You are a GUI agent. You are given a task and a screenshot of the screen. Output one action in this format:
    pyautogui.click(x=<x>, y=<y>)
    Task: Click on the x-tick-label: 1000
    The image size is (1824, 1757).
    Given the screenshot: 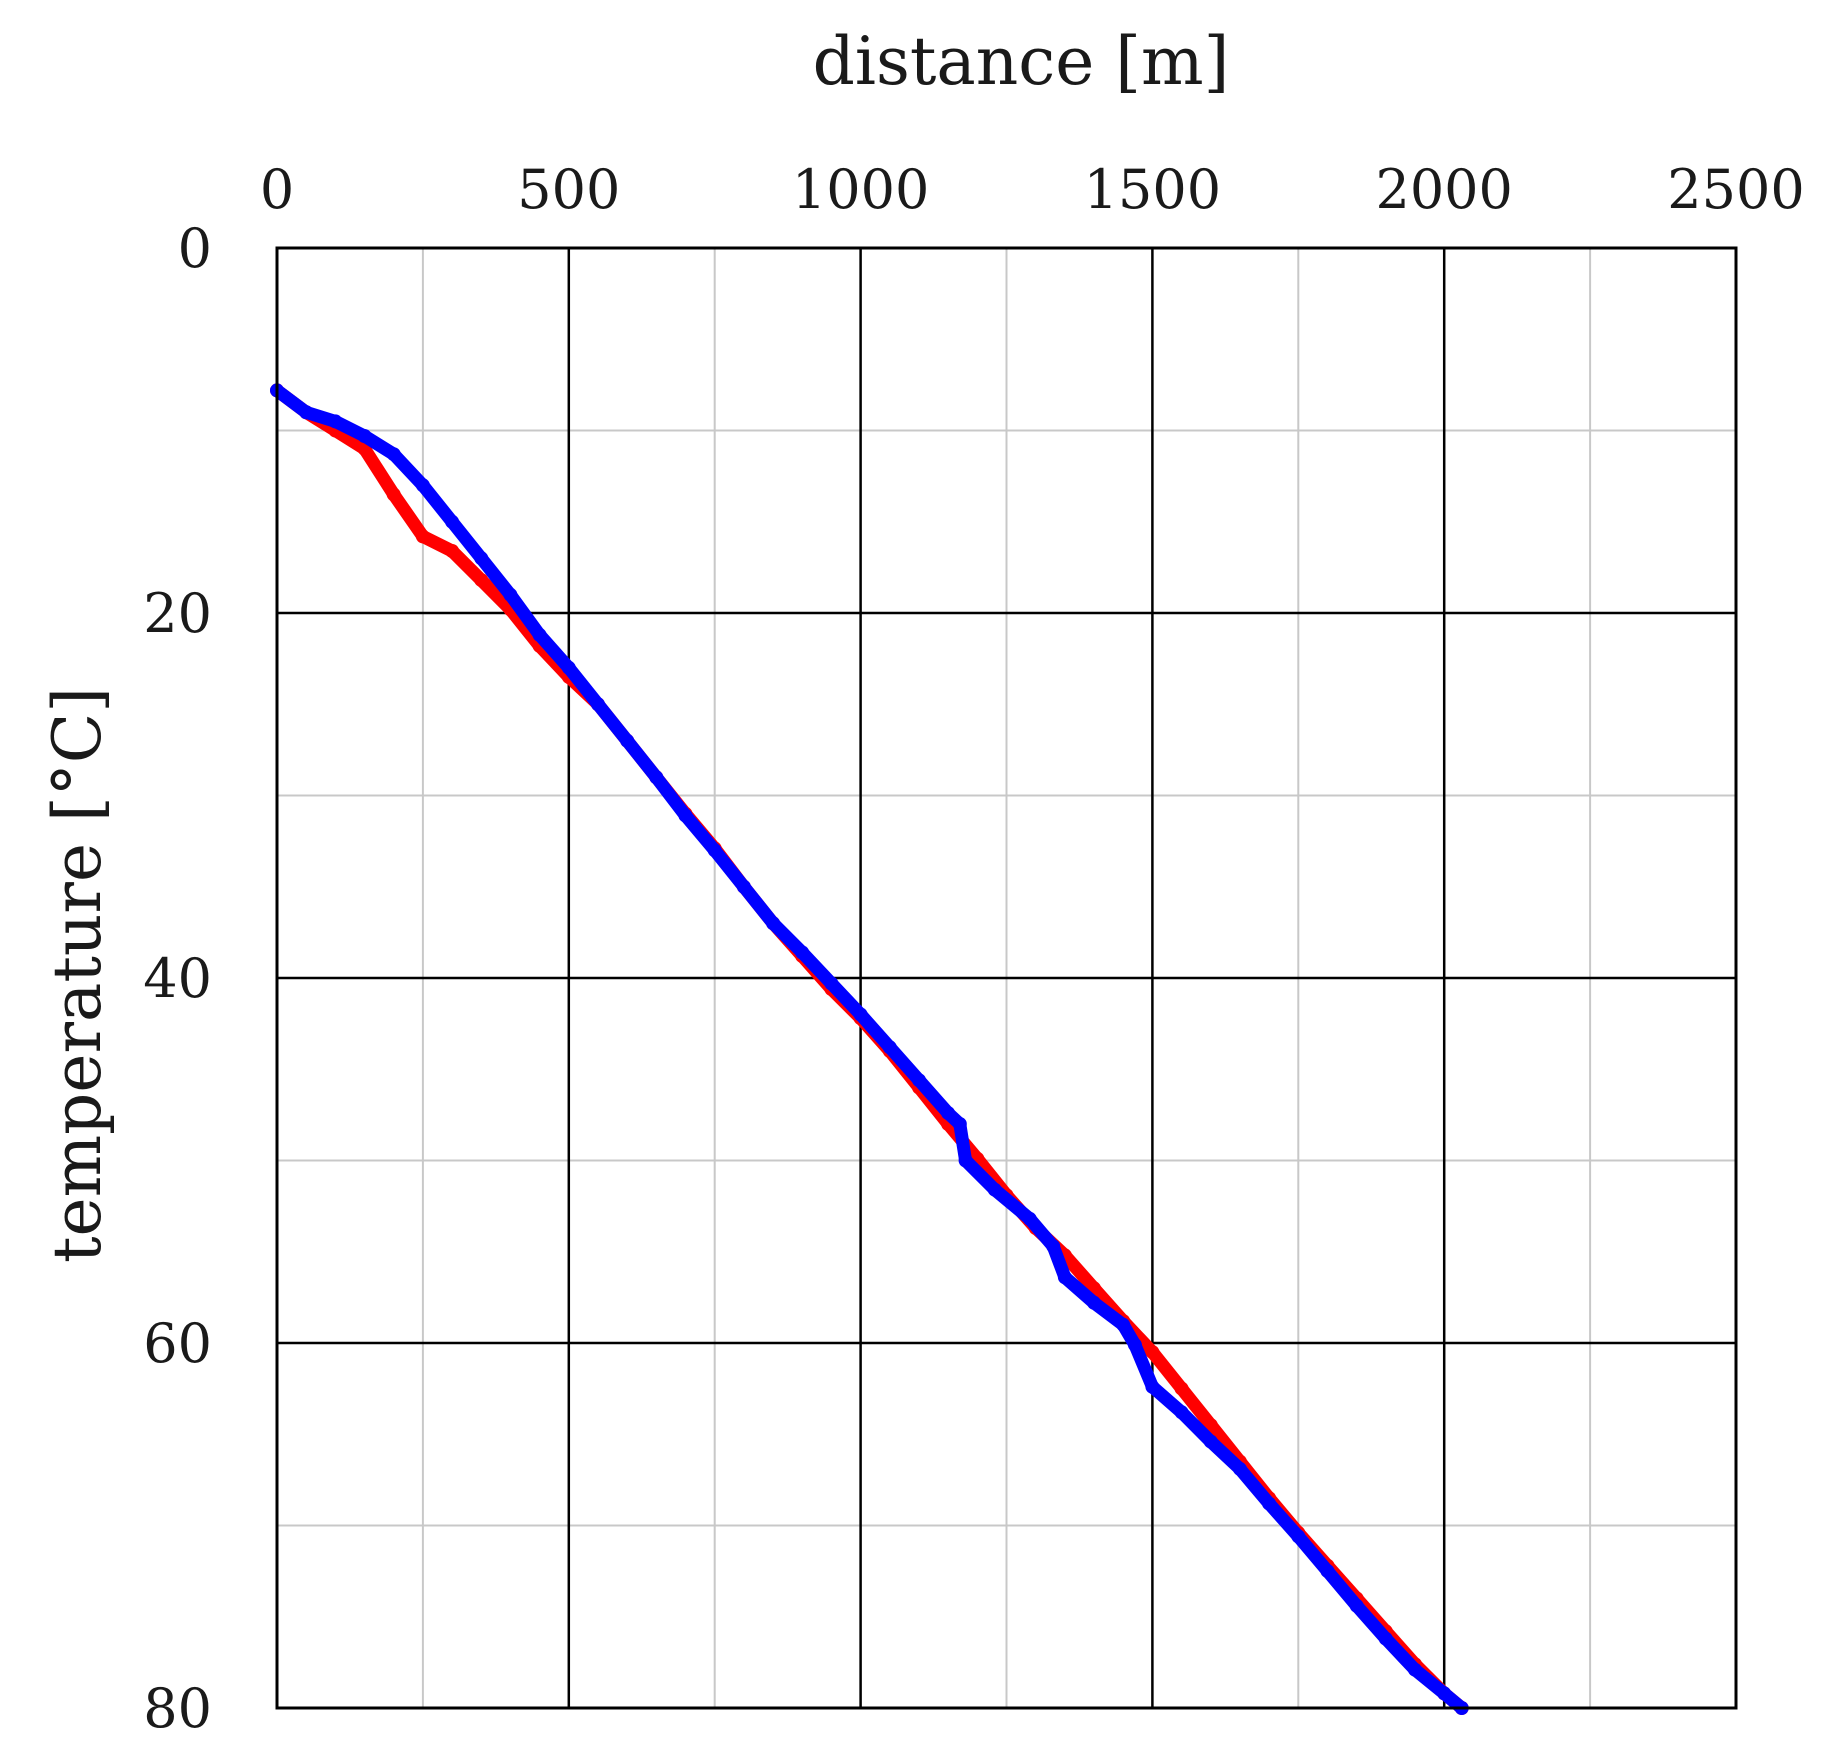 What is the action you would take?
    pyautogui.click(x=860, y=189)
    